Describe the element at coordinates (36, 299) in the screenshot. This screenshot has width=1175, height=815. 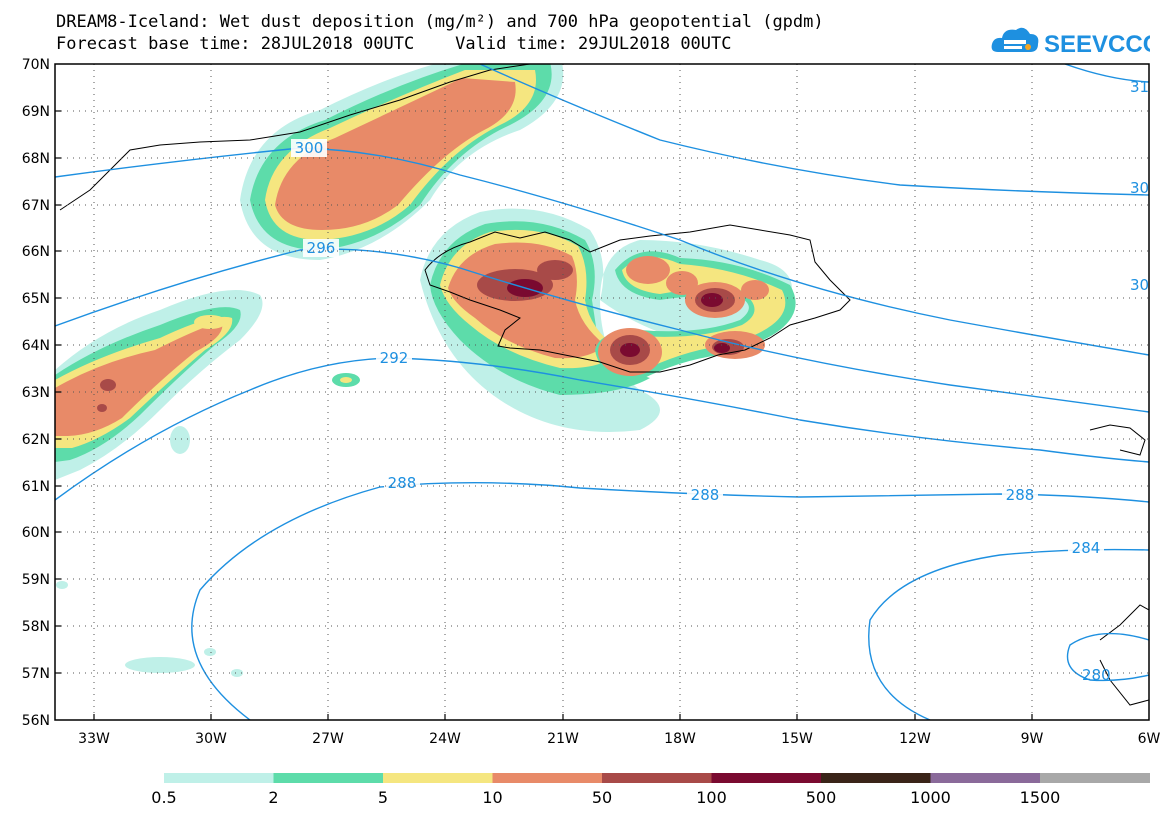
I see `lat-label: 65N` at that location.